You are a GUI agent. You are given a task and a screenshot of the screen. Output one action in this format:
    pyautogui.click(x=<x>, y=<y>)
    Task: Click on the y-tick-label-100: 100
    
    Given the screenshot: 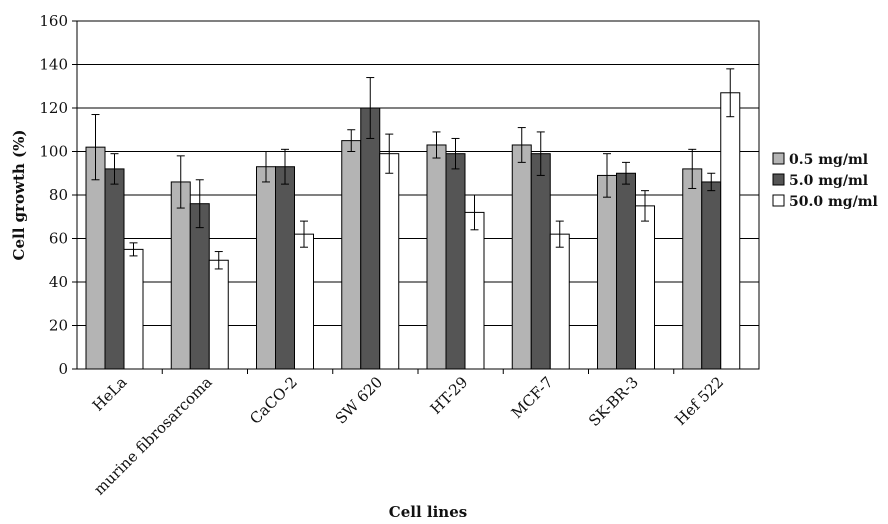 What is the action you would take?
    pyautogui.click(x=53, y=152)
    